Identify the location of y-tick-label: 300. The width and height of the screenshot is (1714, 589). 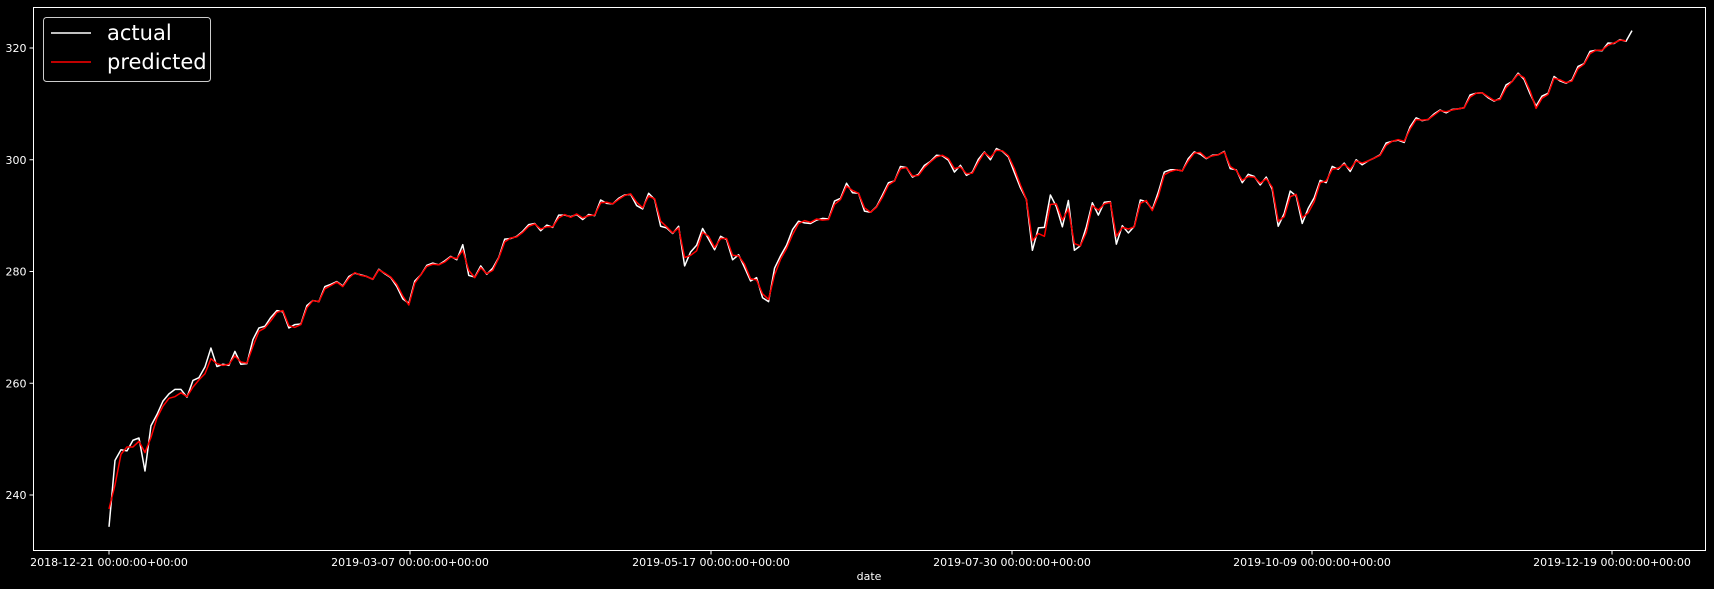
(16, 160).